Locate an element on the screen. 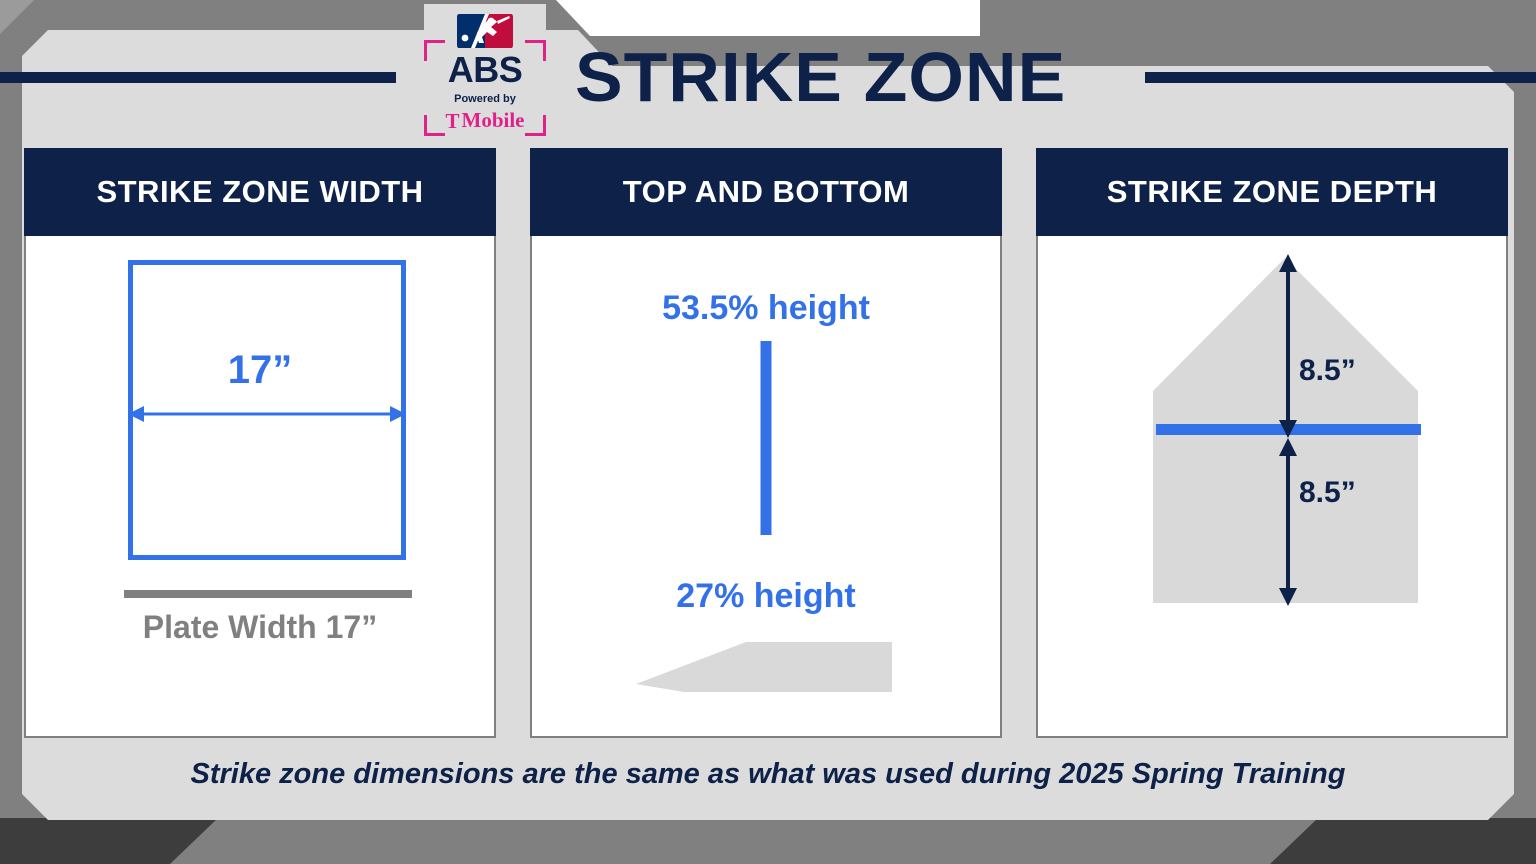 This screenshot has width=1536, height=864. strike-zone-square is located at coordinates (267, 410).